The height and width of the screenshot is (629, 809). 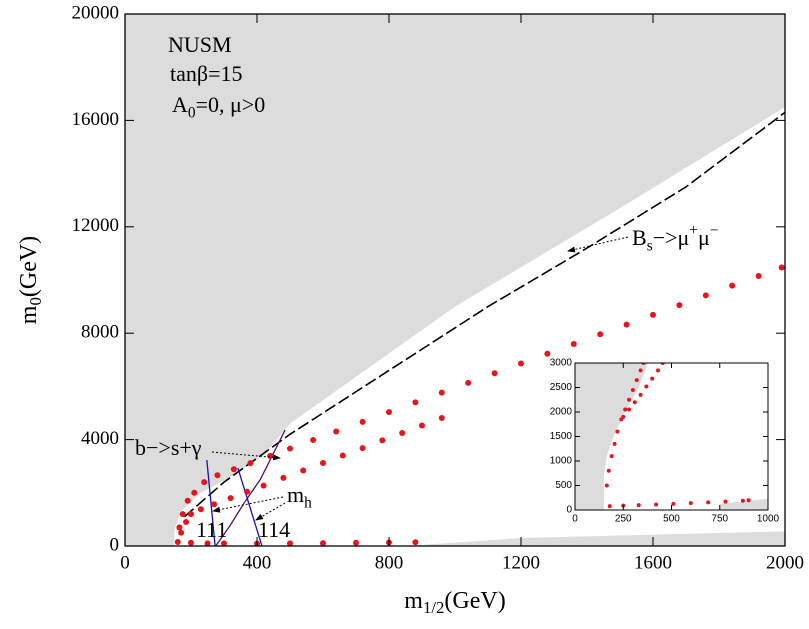 What do you see at coordinates (623, 519) in the screenshot?
I see `x-tick-label: 250` at bounding box center [623, 519].